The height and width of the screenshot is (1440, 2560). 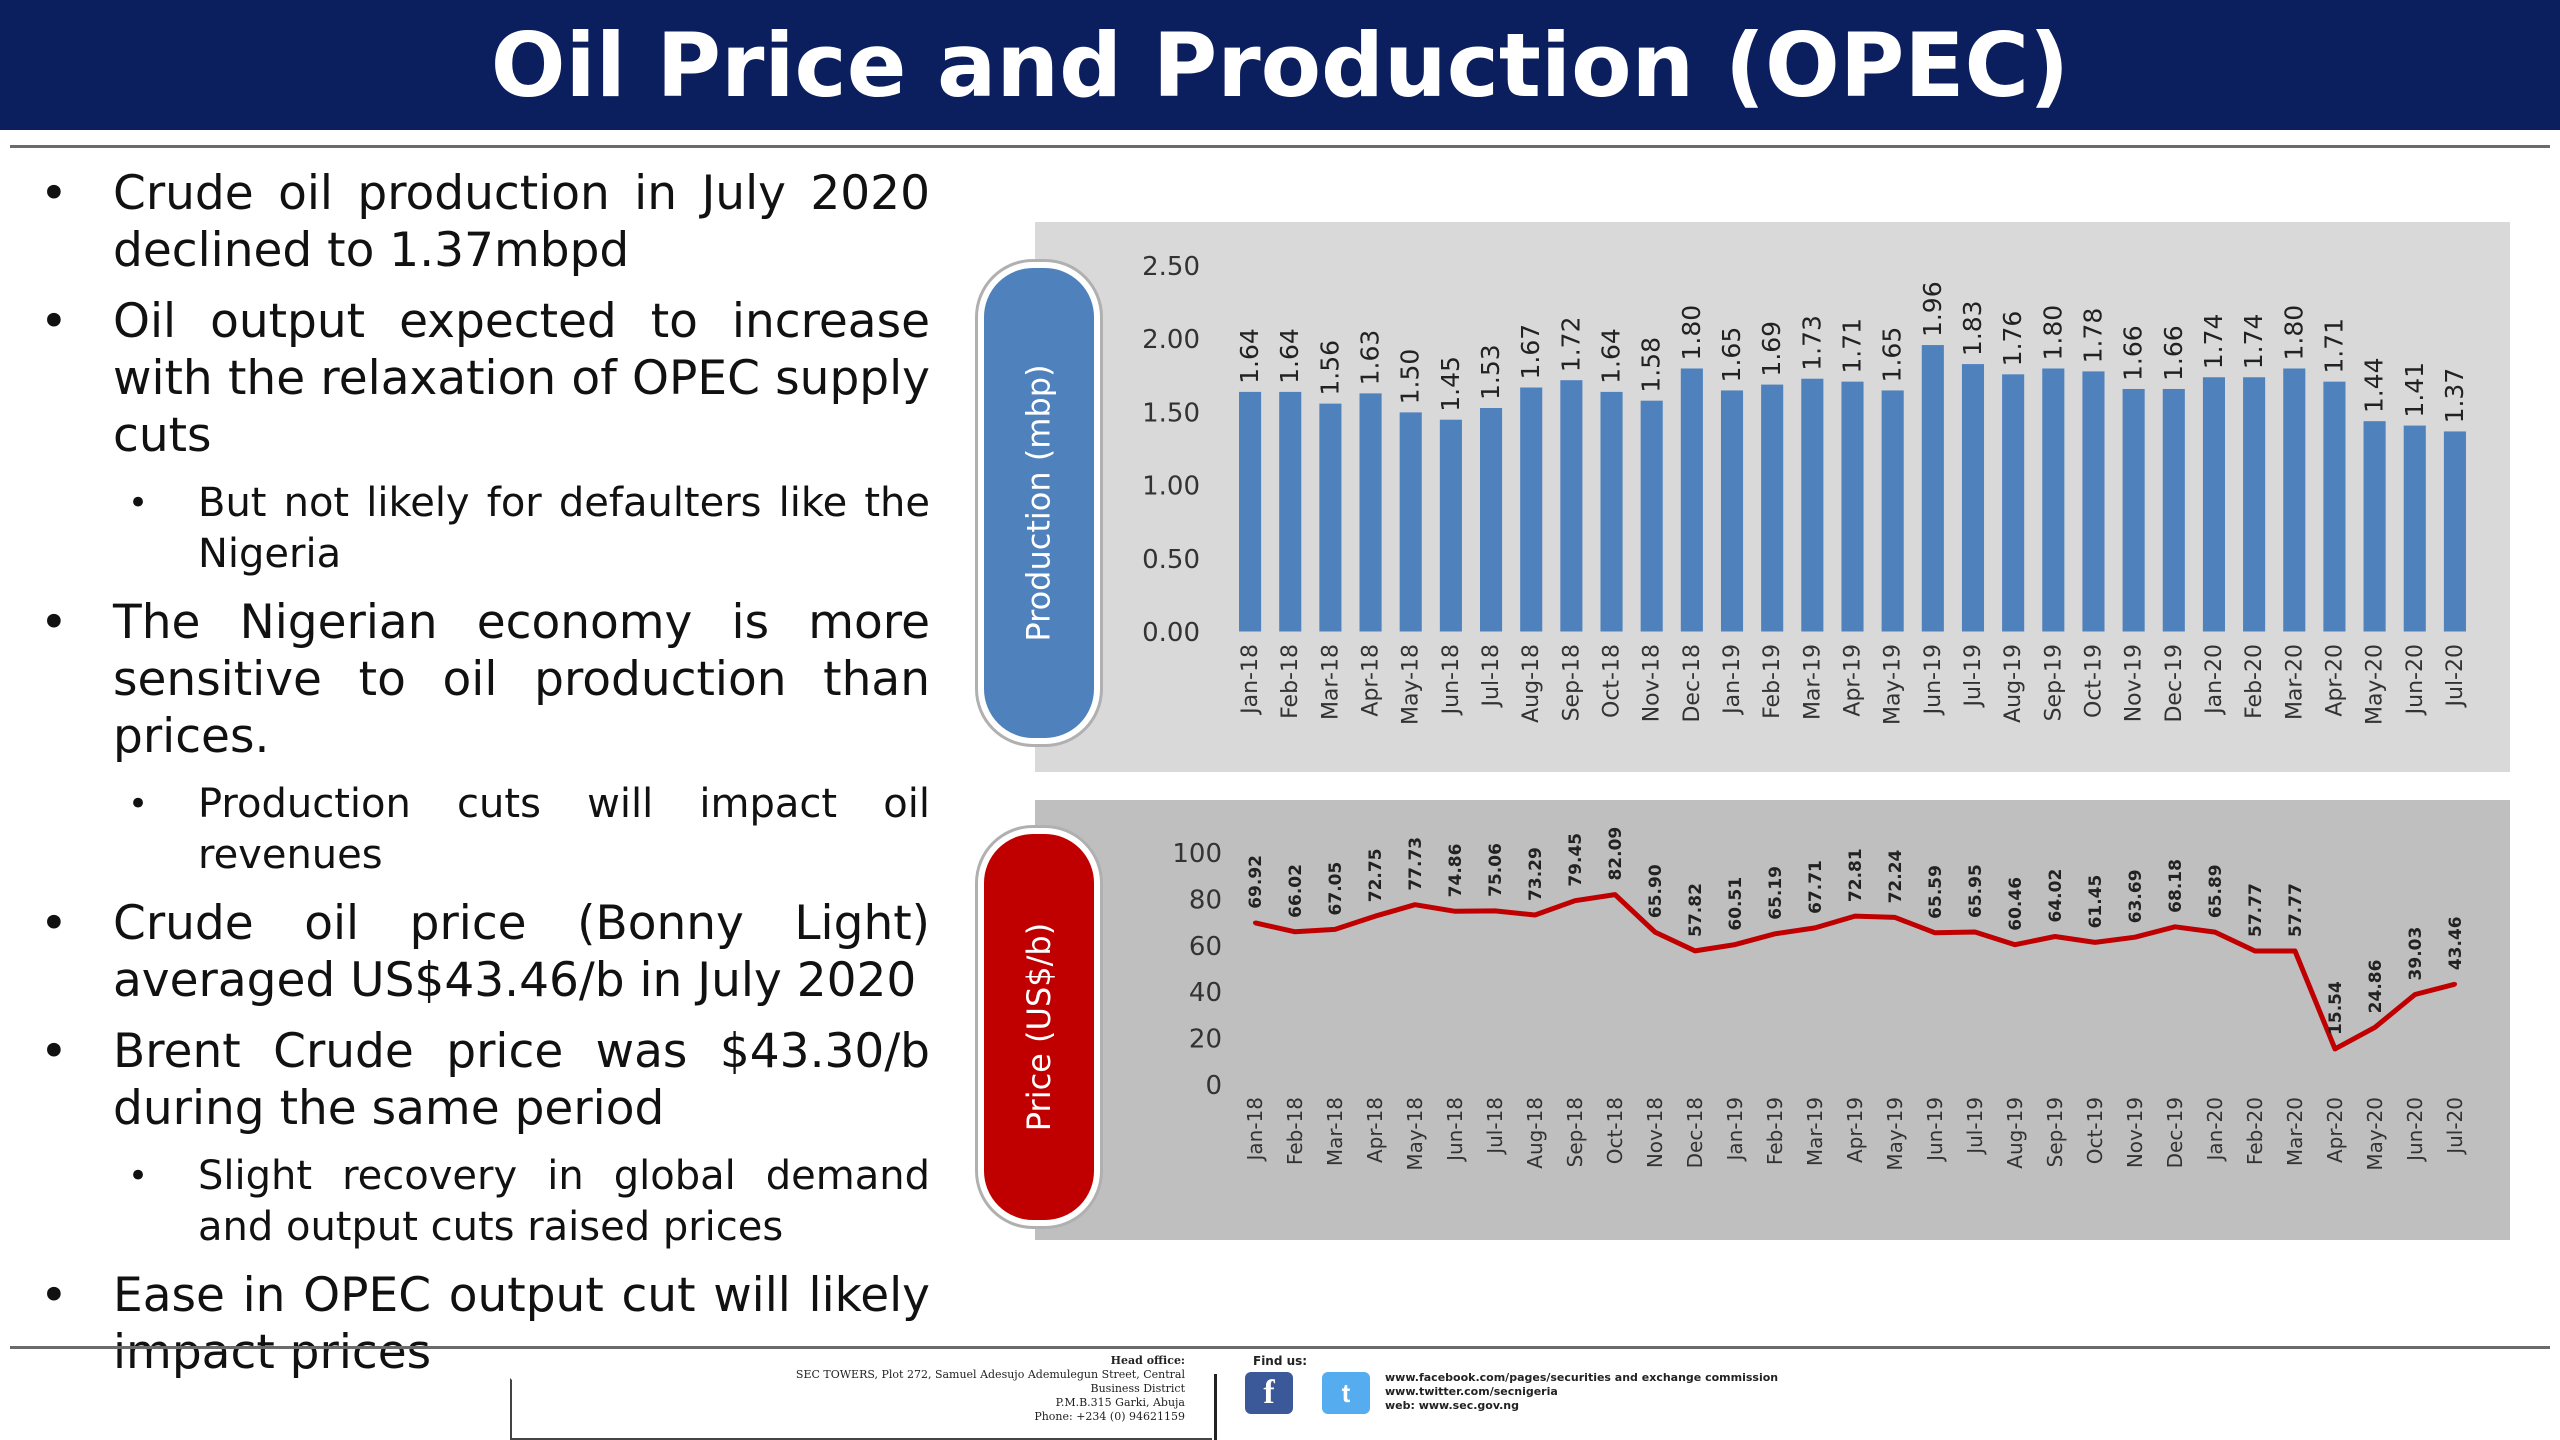 I want to click on data-label: 63.69, so click(x=2136, y=896).